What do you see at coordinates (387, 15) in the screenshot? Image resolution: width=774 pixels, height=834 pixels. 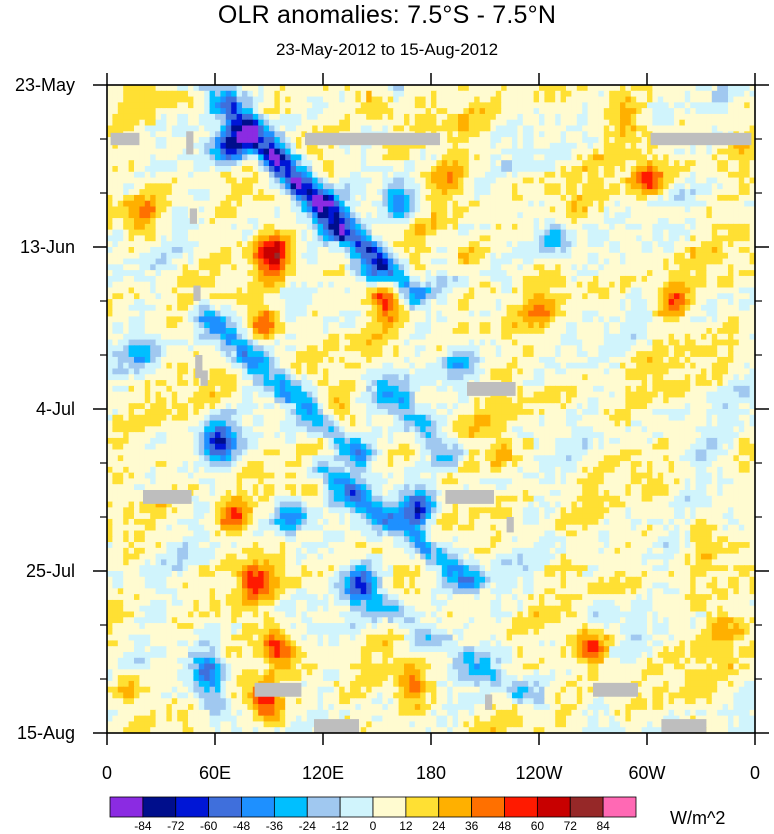 I see `chart-title: OLR anomalies: 7.5°S - 7.5°N` at bounding box center [387, 15].